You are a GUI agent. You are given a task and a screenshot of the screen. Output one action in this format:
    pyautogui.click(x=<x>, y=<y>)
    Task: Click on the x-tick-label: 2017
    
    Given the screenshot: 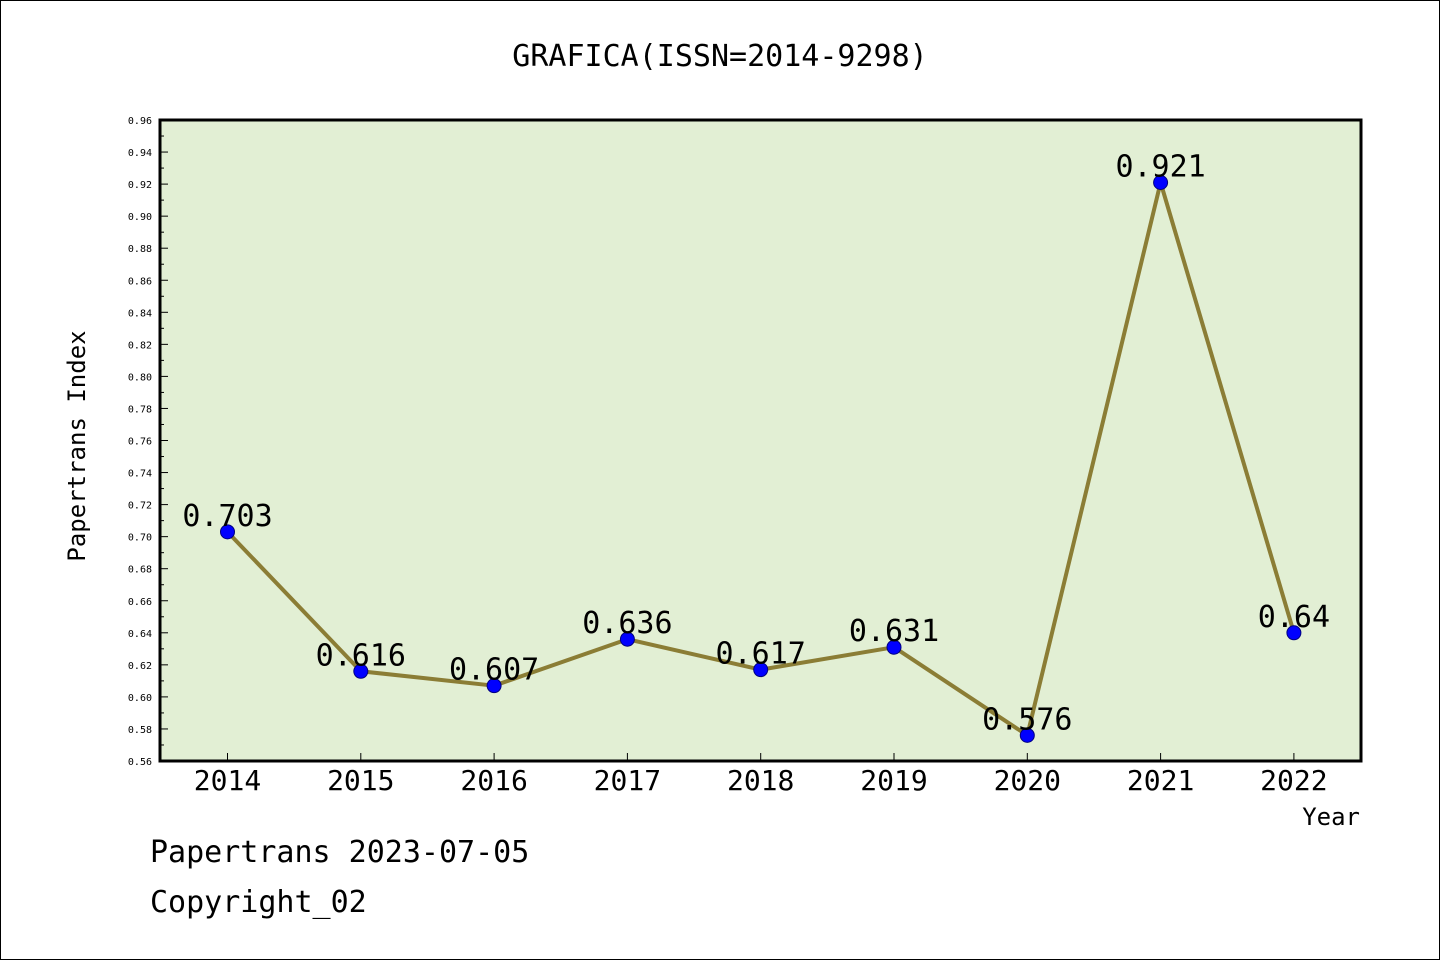 What is the action you would take?
    pyautogui.click(x=627, y=780)
    